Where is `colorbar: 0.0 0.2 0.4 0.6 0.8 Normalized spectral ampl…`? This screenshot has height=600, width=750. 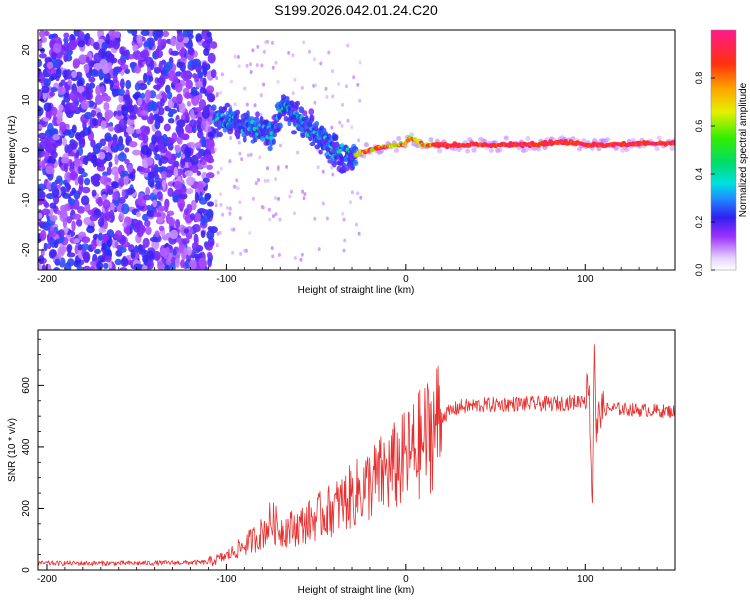
colorbar: 0.0 0.2 0.4 0.6 0.8 Normalized spectral ampl… is located at coordinates (721, 152).